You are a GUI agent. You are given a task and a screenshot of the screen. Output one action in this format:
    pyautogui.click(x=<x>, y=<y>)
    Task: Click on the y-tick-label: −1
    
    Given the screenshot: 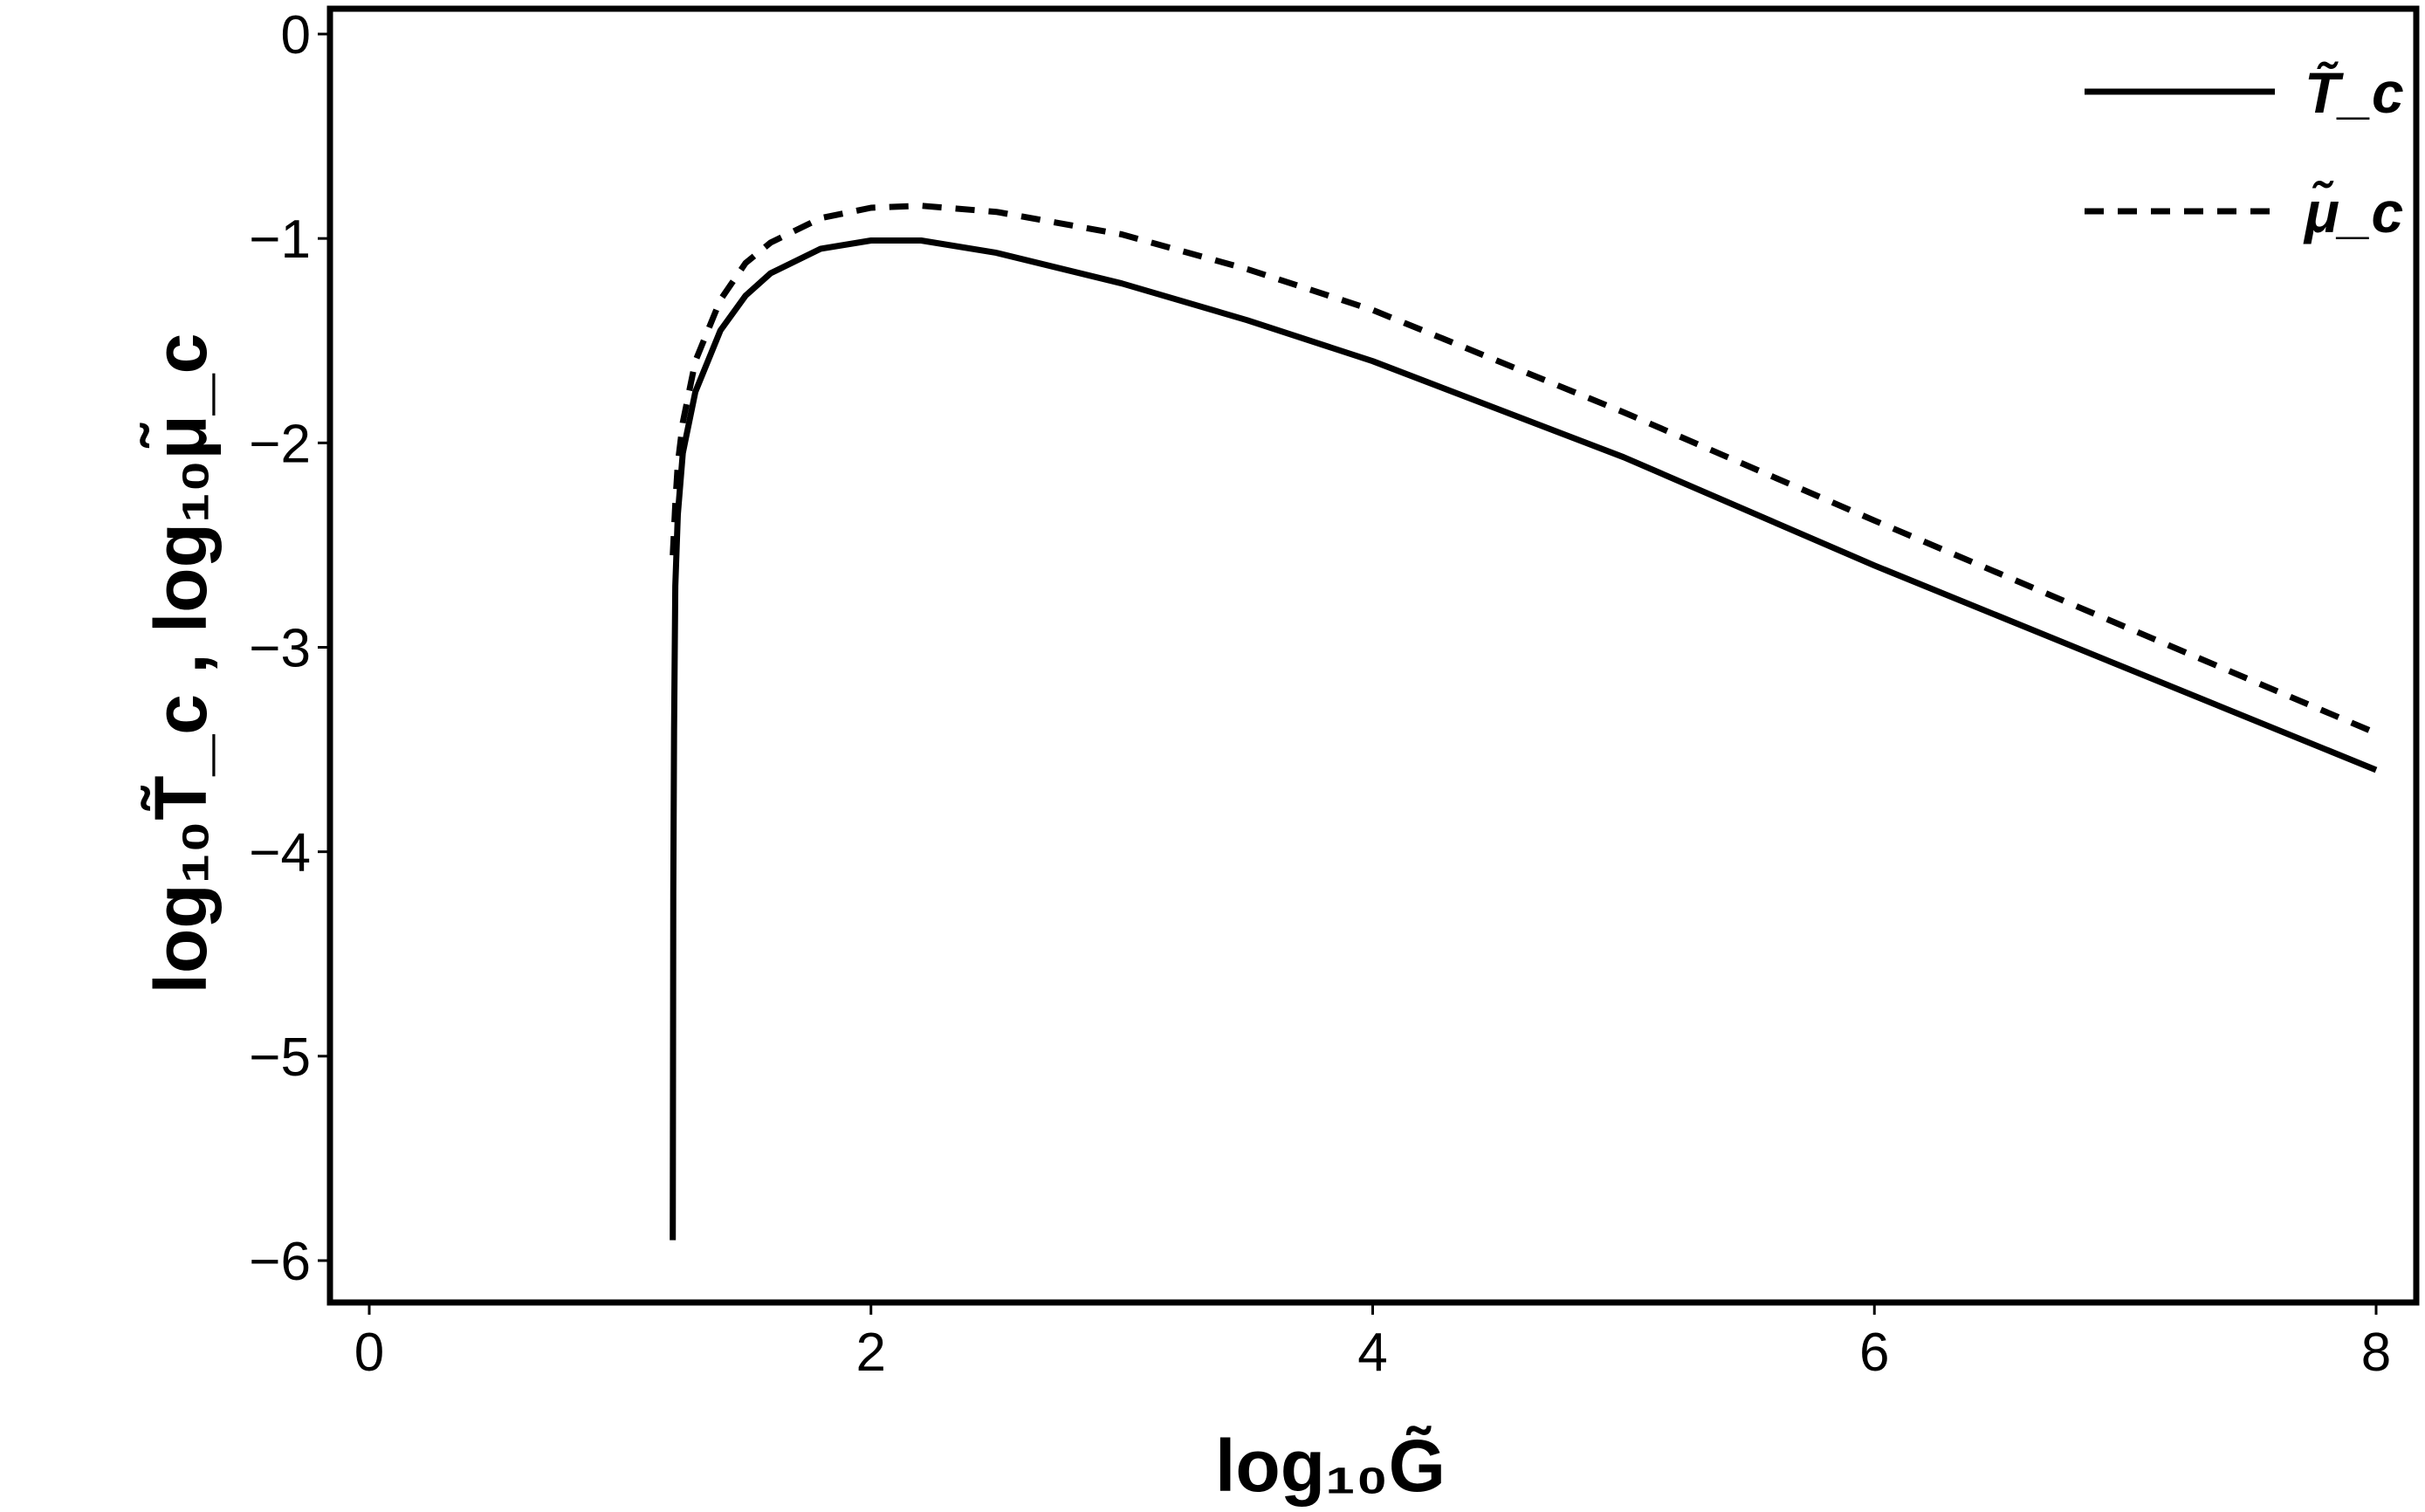 What is the action you would take?
    pyautogui.click(x=280, y=240)
    